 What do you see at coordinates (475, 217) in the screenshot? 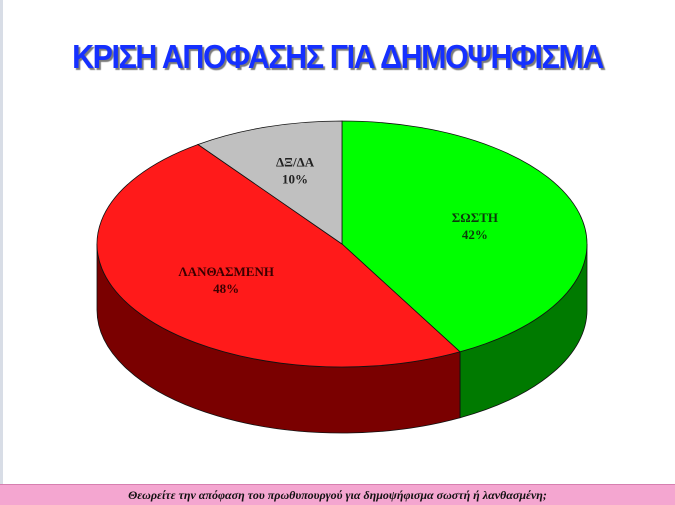
I see `slice-1-label: ΣΩΣΤΗ` at bounding box center [475, 217].